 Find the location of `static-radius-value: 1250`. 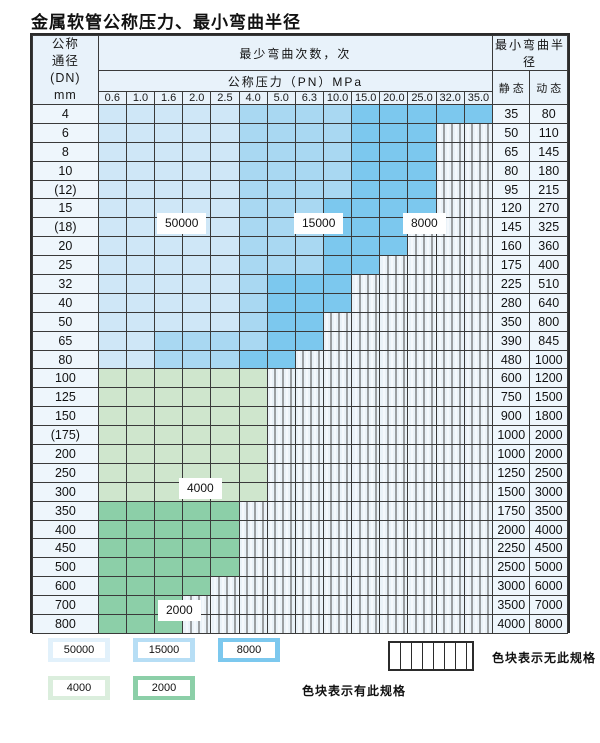

static-radius-value: 1250 is located at coordinates (511, 472).